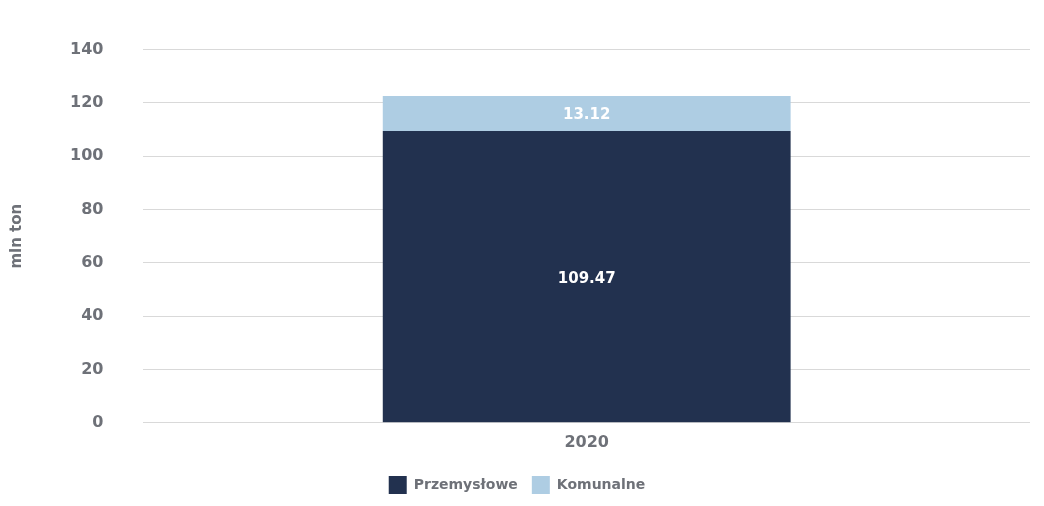 The image size is (1044, 506). What do you see at coordinates (15, 236) in the screenshot?
I see `y-axis-title: mln ton` at bounding box center [15, 236].